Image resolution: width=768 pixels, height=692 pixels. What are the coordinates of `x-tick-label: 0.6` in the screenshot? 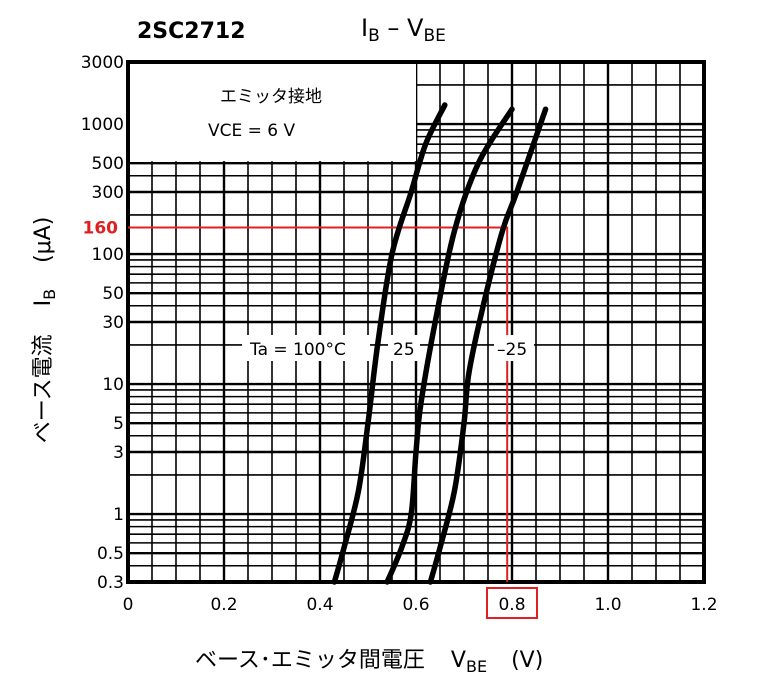 It's located at (415, 605).